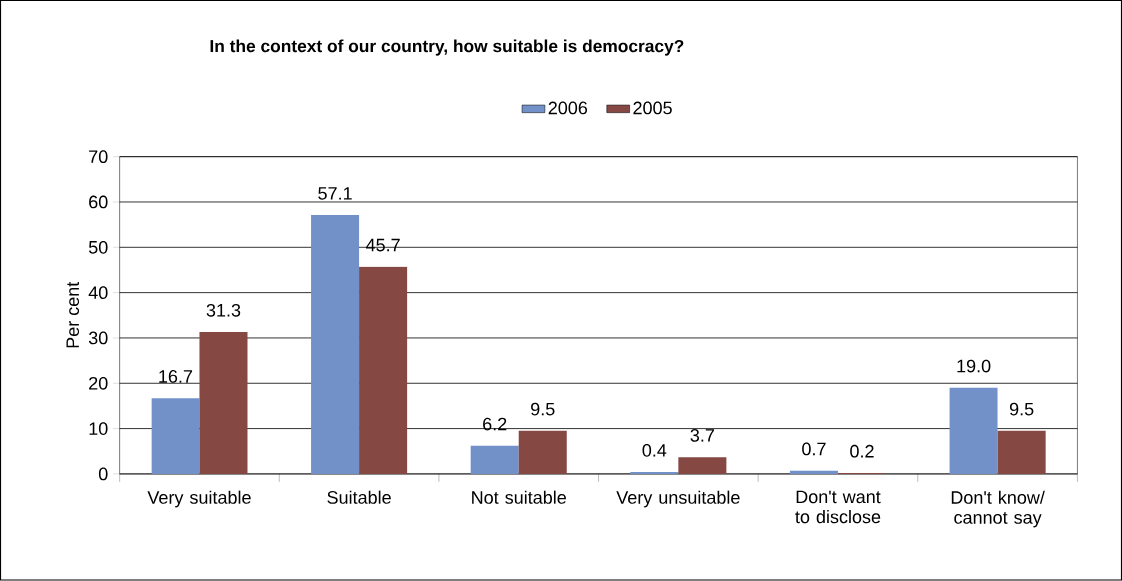 The height and width of the screenshot is (581, 1122). I want to click on data-label: 0.7, so click(814, 449).